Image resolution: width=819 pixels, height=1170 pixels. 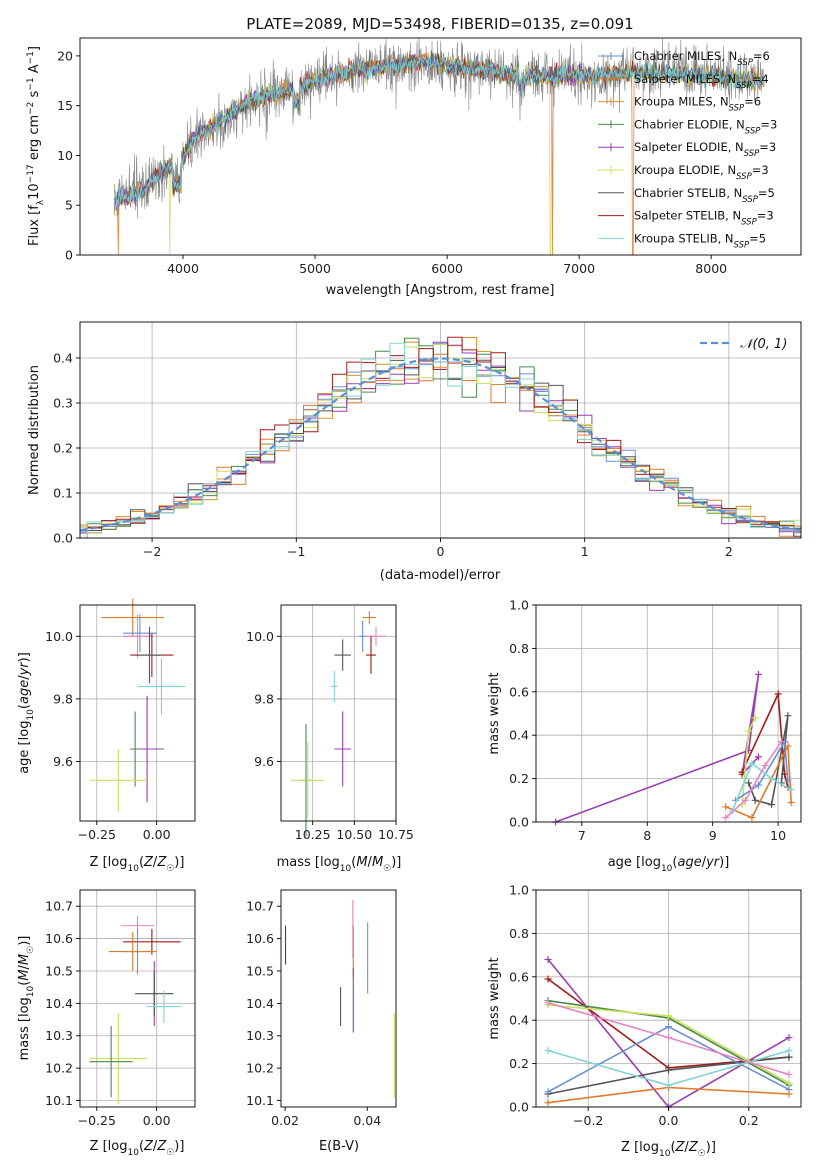 What do you see at coordinates (109, 862) in the screenshot?
I see `x-axis-label-part: Z [log` at bounding box center [109, 862].